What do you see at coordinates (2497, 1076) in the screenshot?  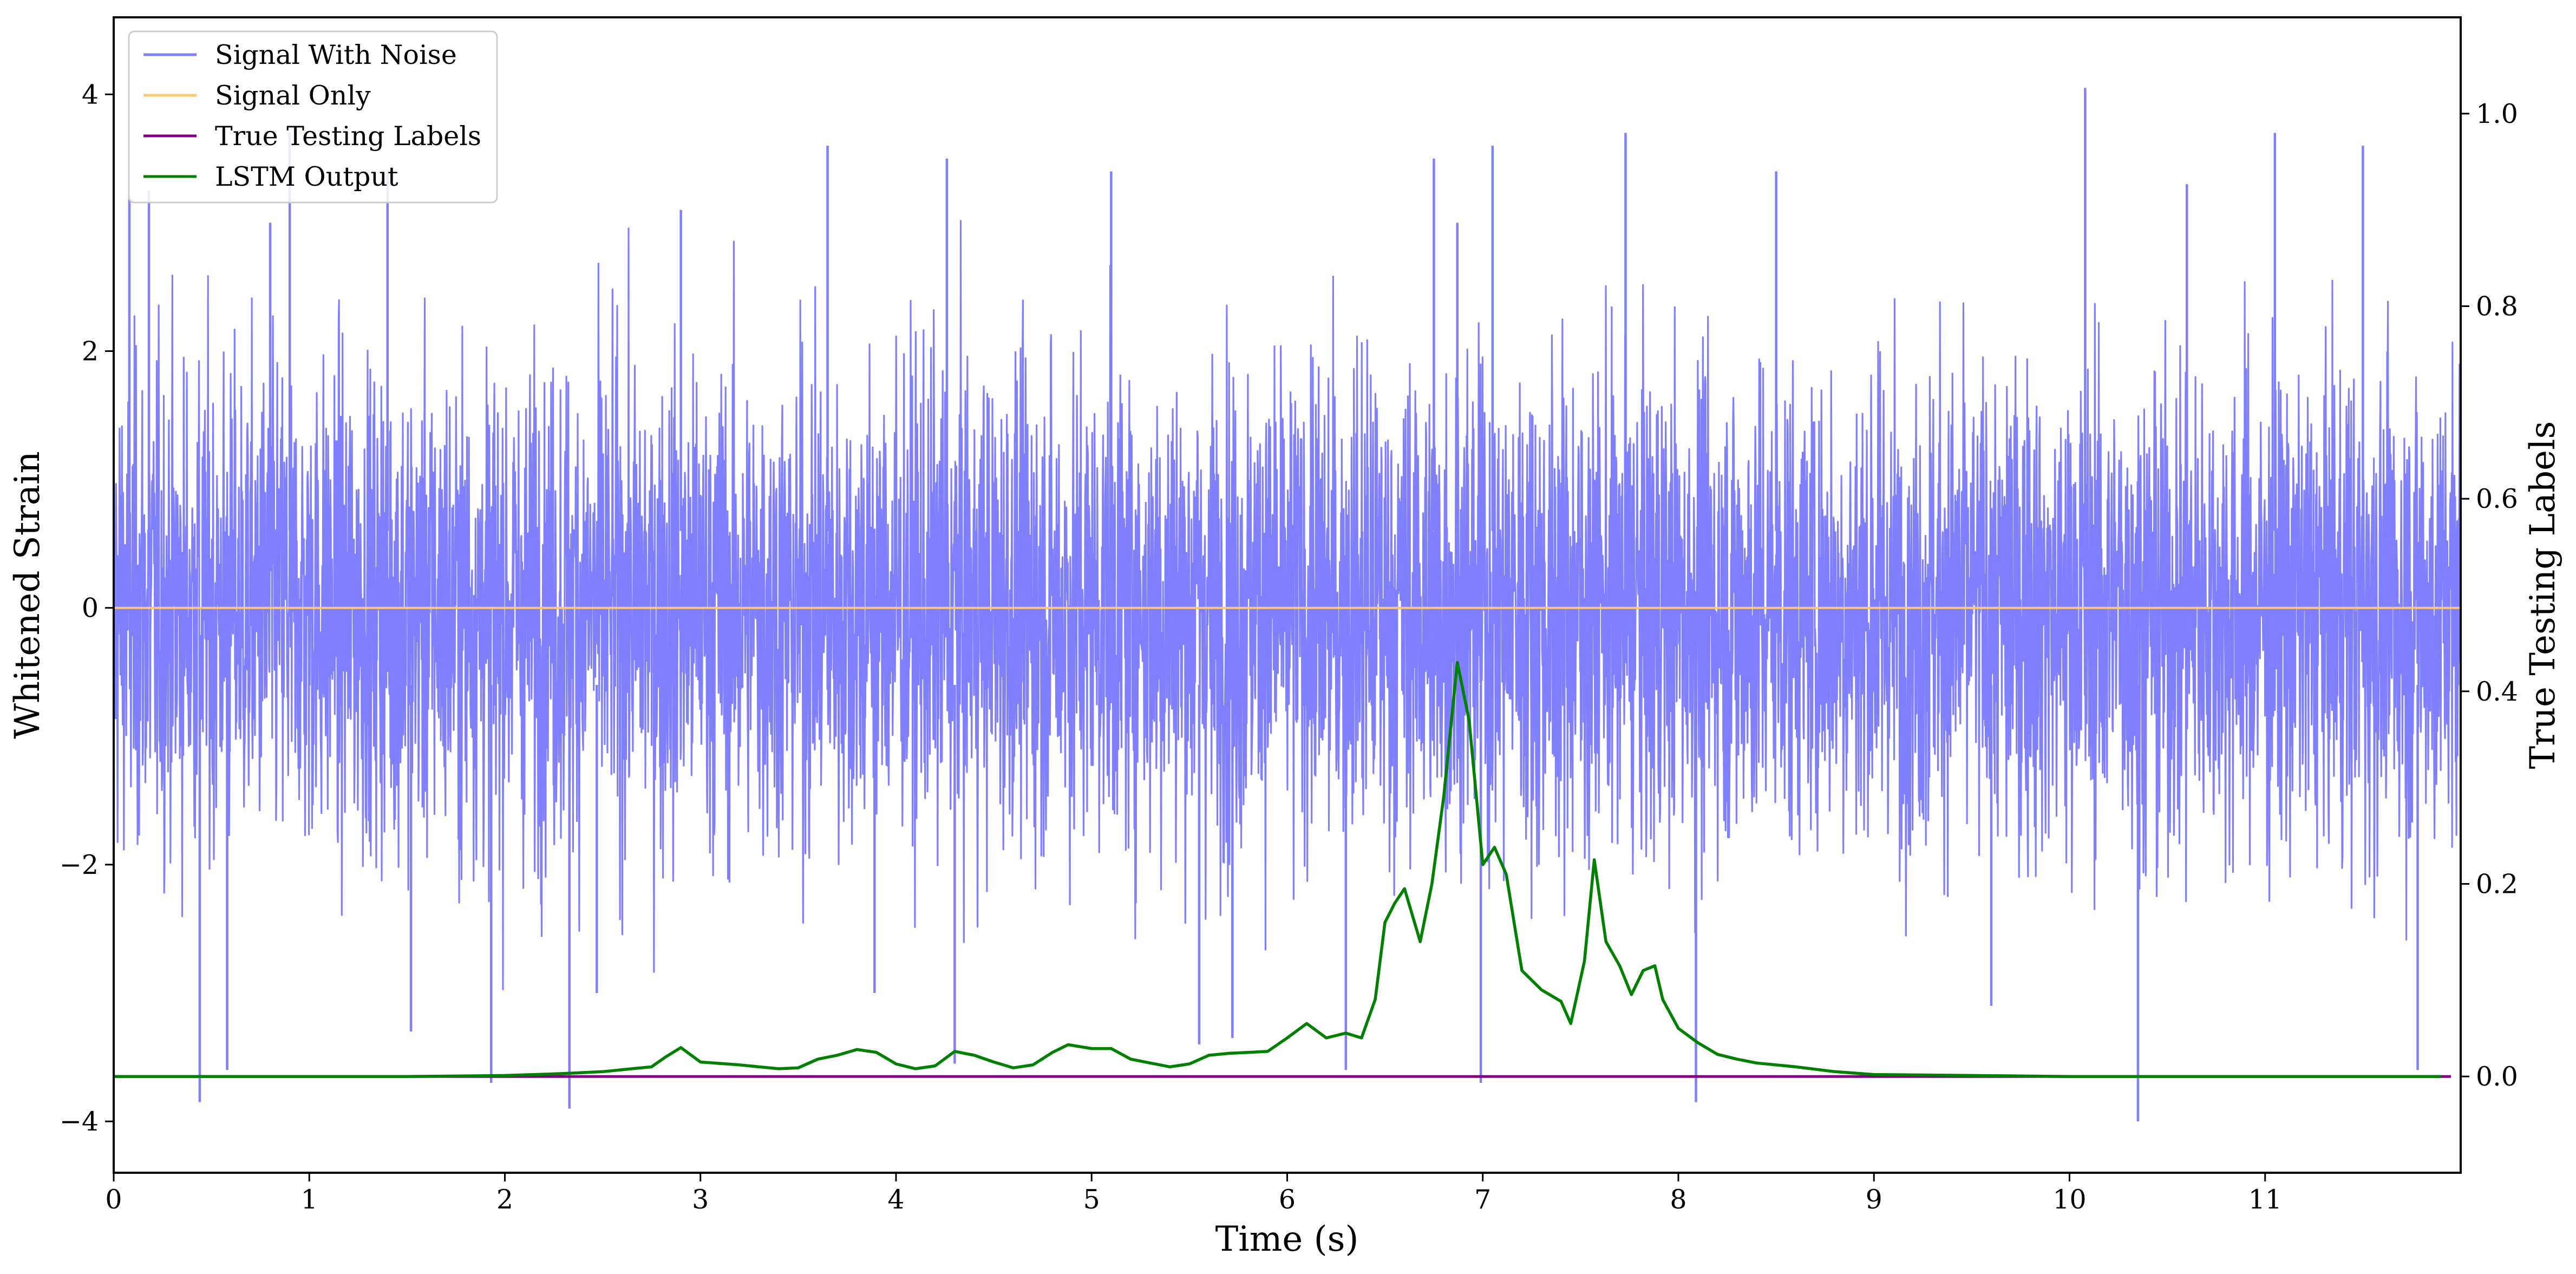 I see `right-y-tick-label: 0.0` at bounding box center [2497, 1076].